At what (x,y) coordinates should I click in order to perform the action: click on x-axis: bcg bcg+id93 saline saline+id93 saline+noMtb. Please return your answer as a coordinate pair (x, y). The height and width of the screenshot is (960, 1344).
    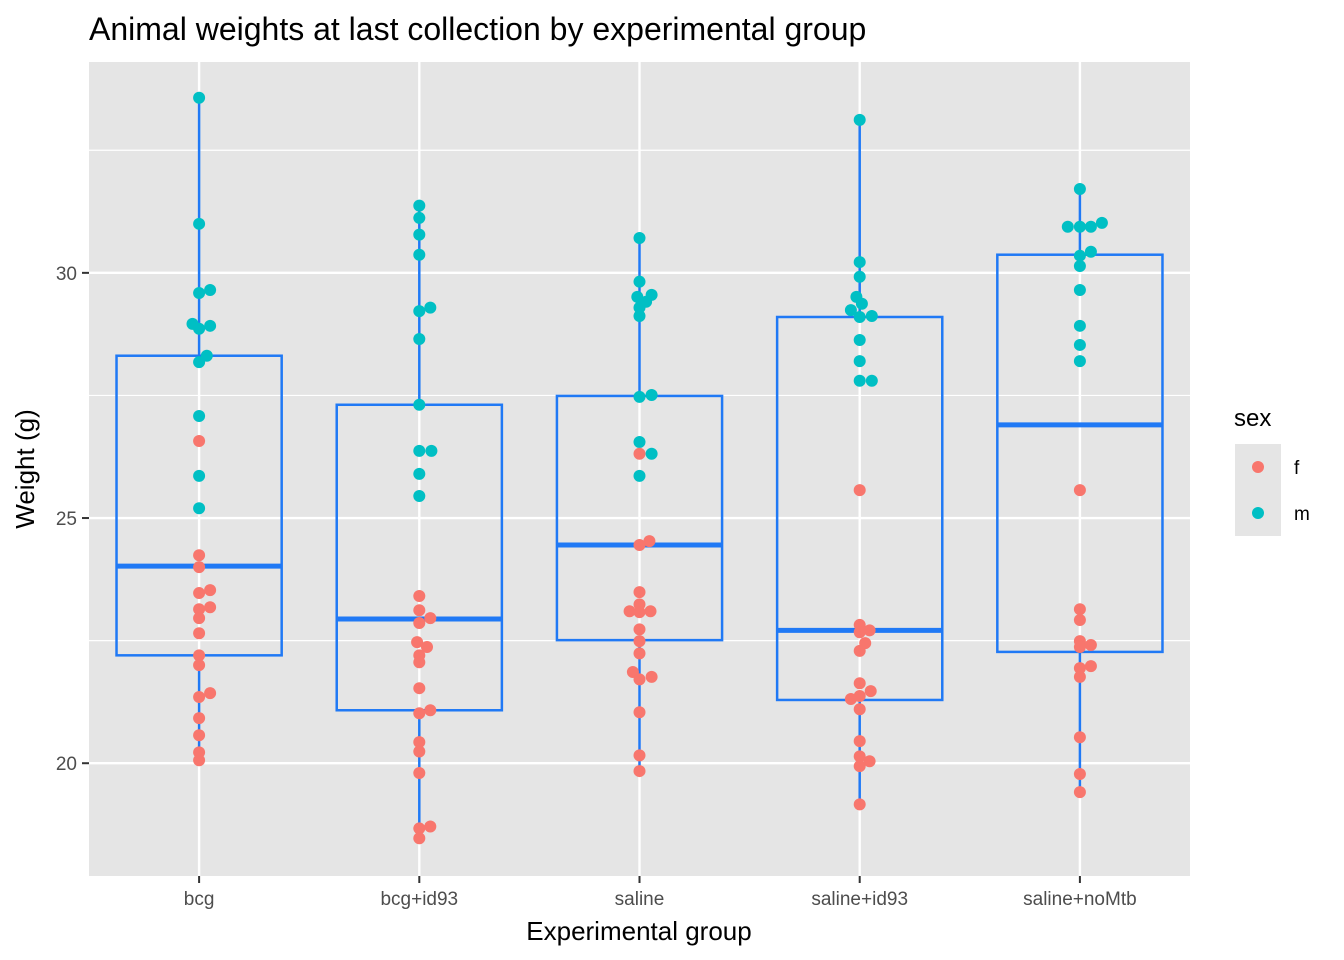
    Looking at the image, I should click on (660, 893).